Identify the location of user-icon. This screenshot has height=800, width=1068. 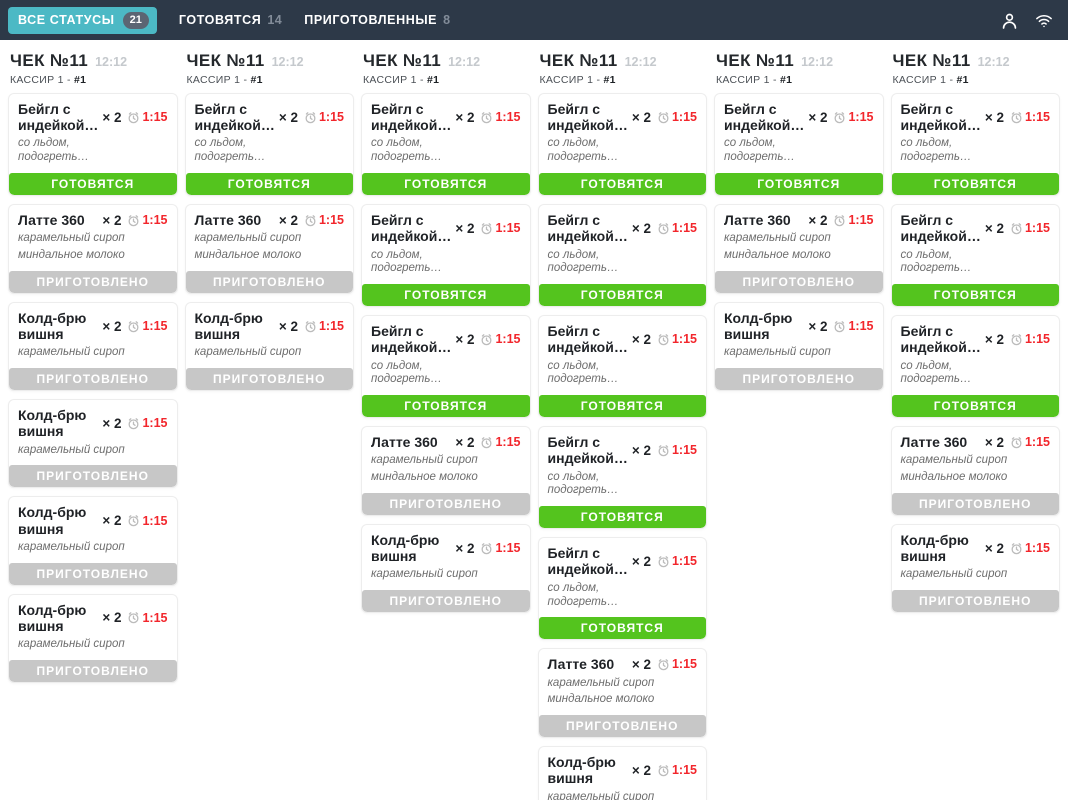
(1009, 20).